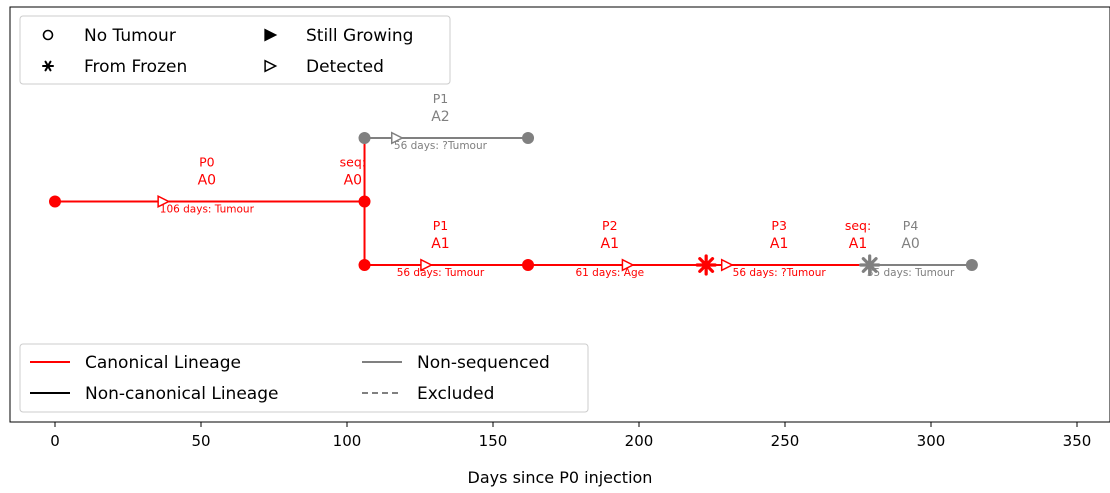 Image resolution: width=1110 pixels, height=493 pixels. Describe the element at coordinates (493, 441) in the screenshot. I see `x-tick-label: 150` at that location.